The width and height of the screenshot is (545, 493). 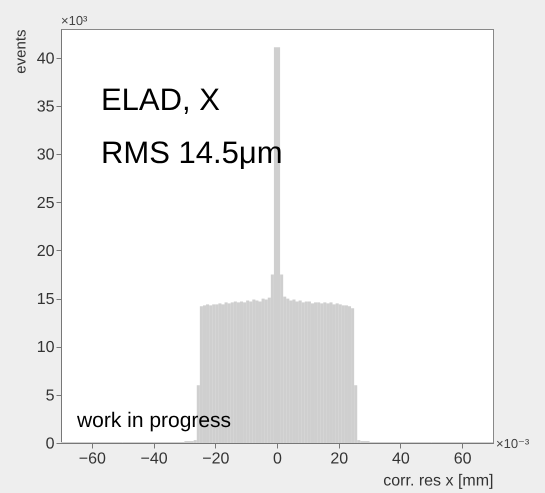 What do you see at coordinates (45, 299) in the screenshot?
I see `y-tick-label: 15` at bounding box center [45, 299].